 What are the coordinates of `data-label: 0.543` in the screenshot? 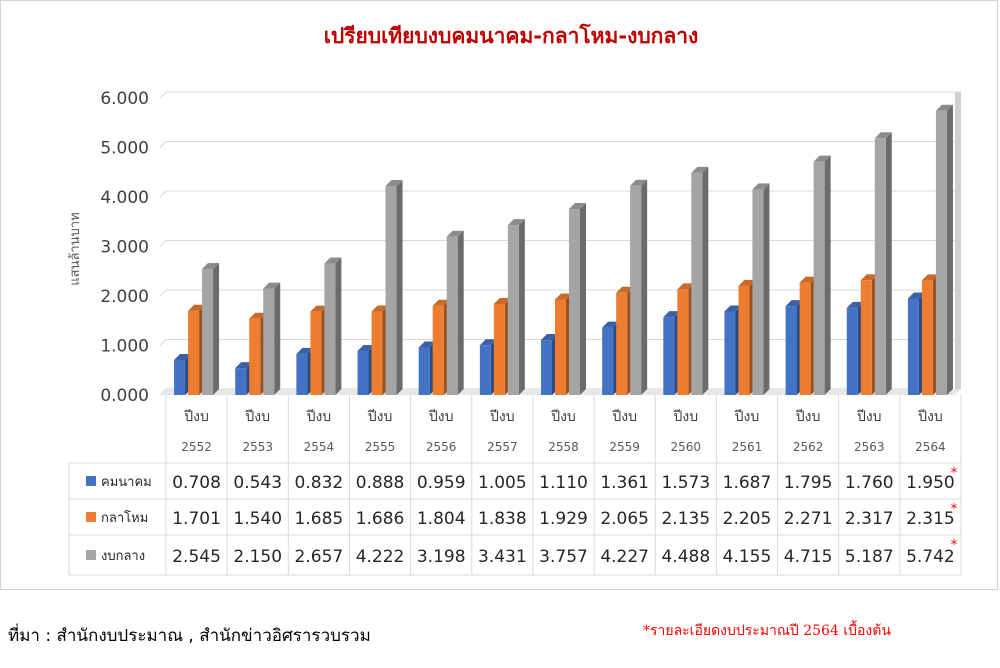 It's located at (257, 483).